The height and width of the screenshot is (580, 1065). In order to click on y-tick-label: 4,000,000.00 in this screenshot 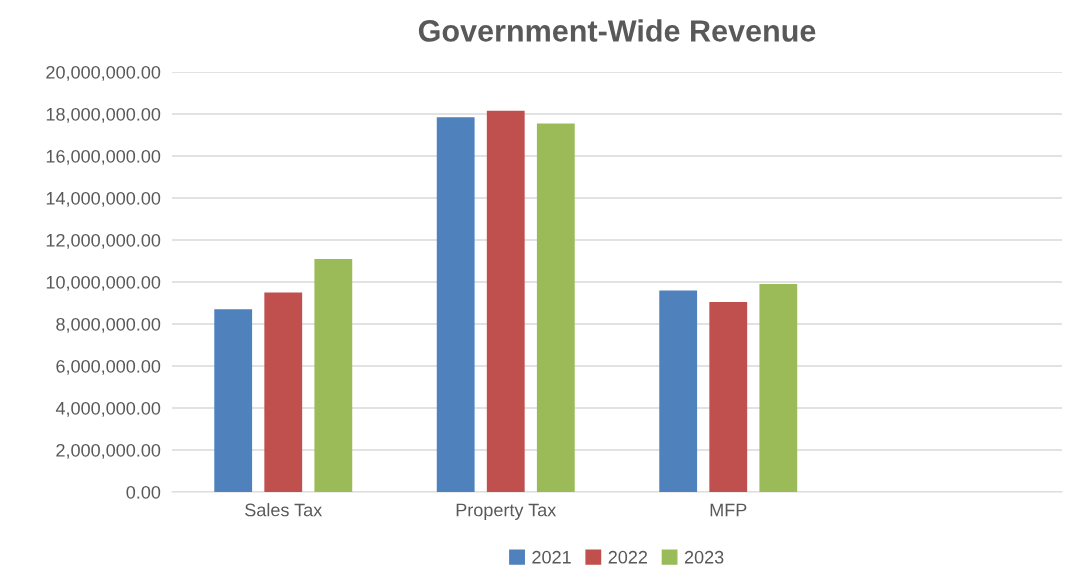, I will do `click(108, 409)`.